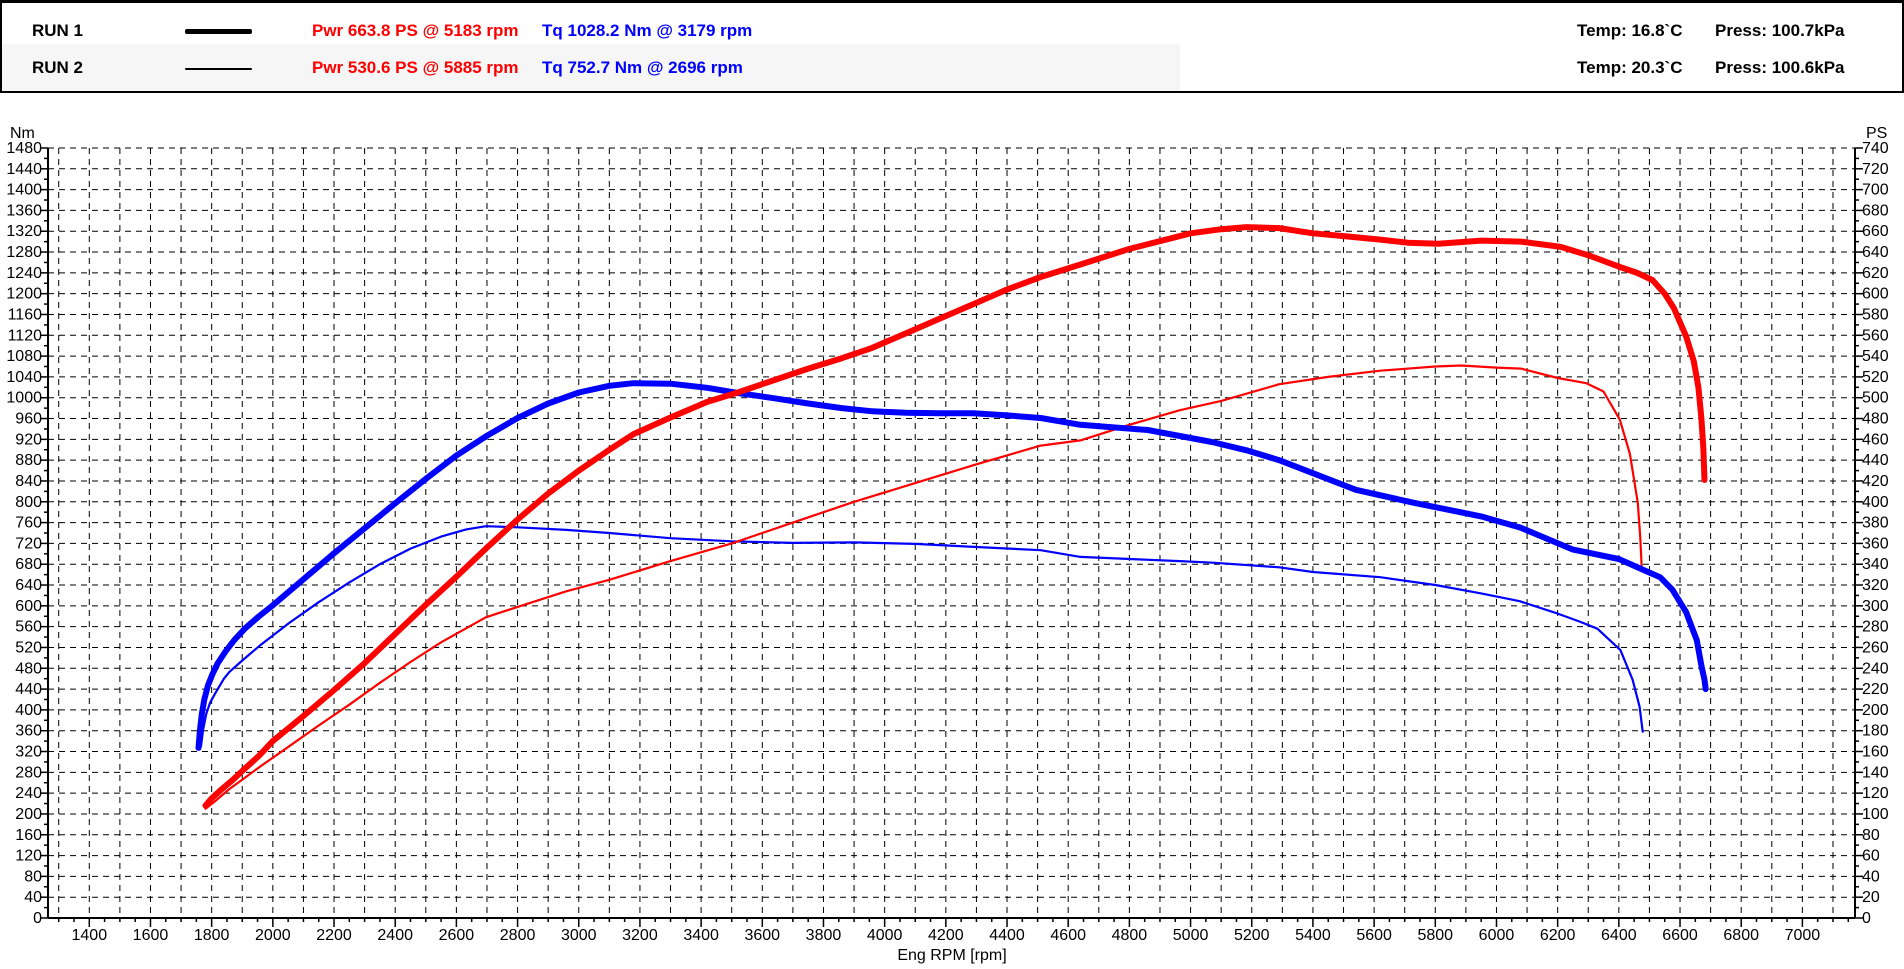 The height and width of the screenshot is (969, 1904). What do you see at coordinates (1875, 585) in the screenshot?
I see `svg-text: 320` at bounding box center [1875, 585].